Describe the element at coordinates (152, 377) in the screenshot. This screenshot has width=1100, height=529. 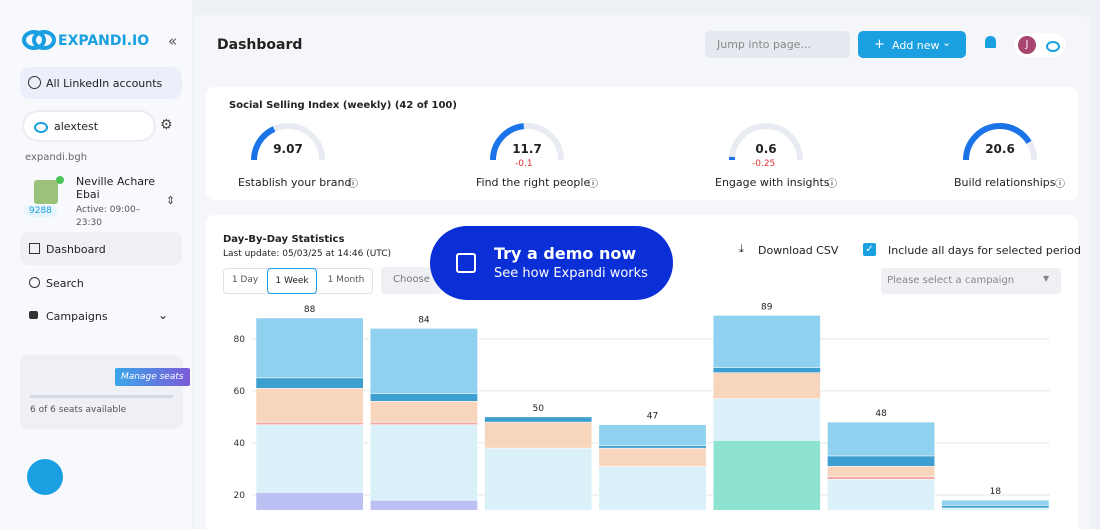
I see `manage-seats: Manage seats` at that location.